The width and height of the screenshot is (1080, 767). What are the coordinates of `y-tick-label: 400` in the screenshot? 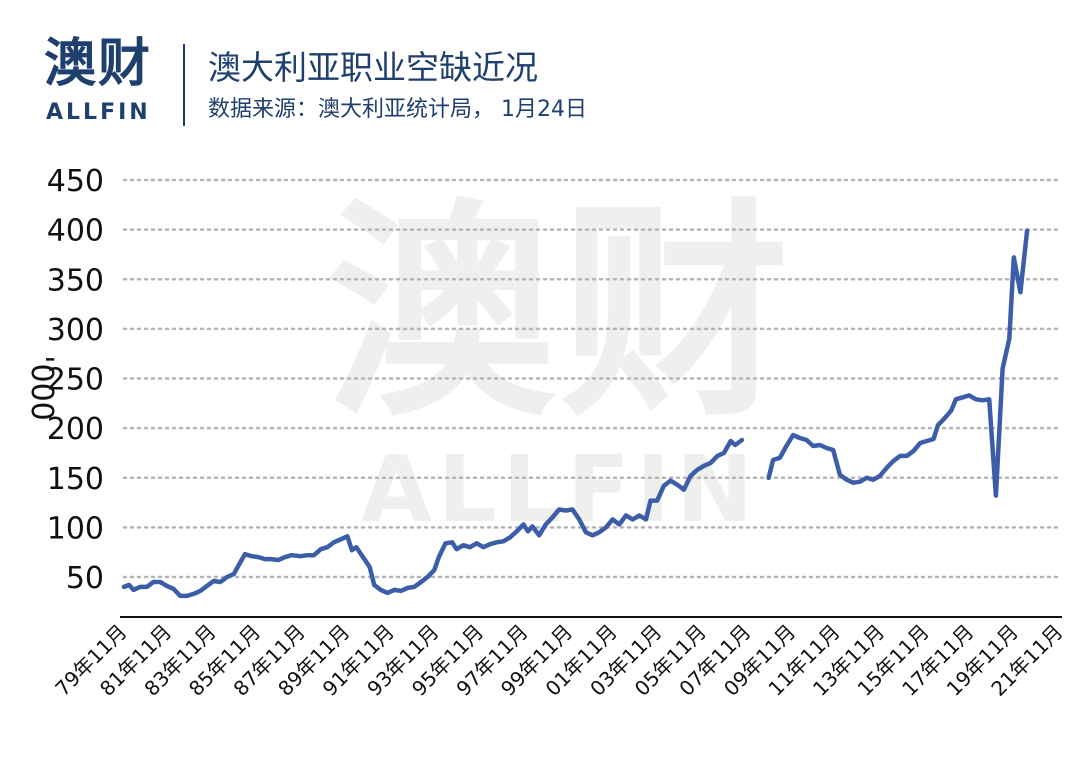 It's located at (75, 231).